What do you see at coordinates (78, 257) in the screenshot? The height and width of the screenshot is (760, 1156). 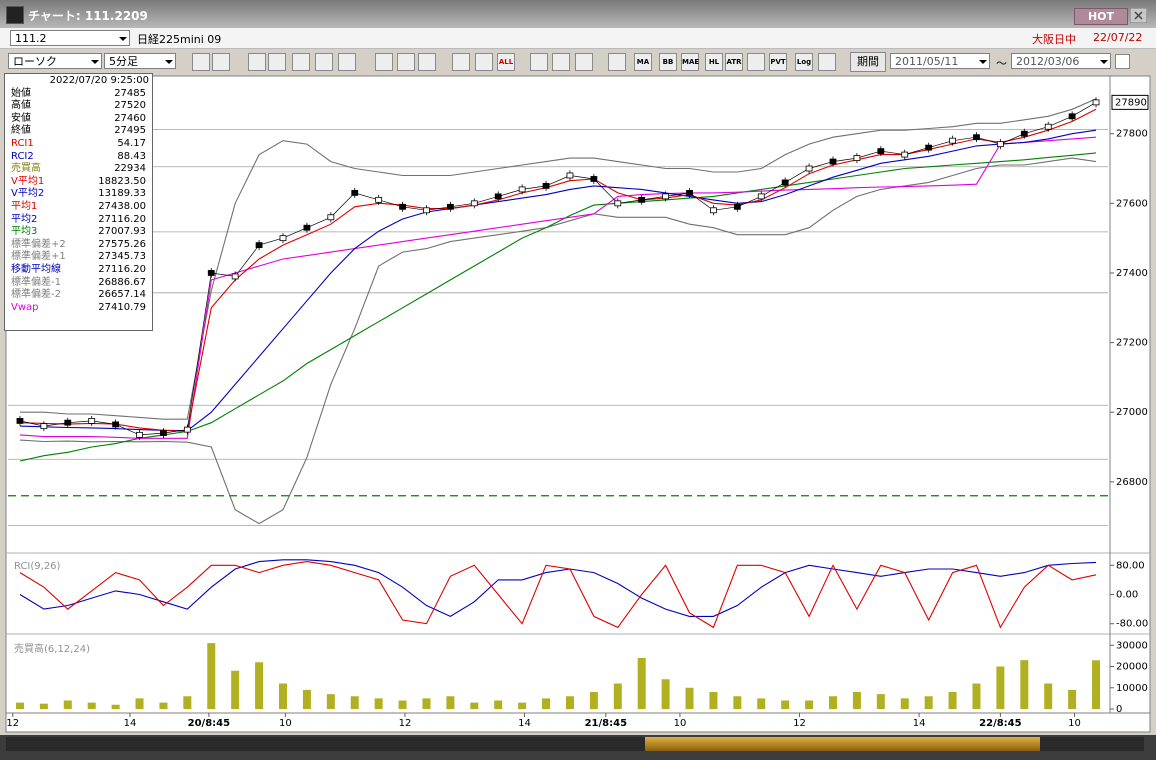 I see `info-row: 標準偏差+1 27345.73` at bounding box center [78, 257].